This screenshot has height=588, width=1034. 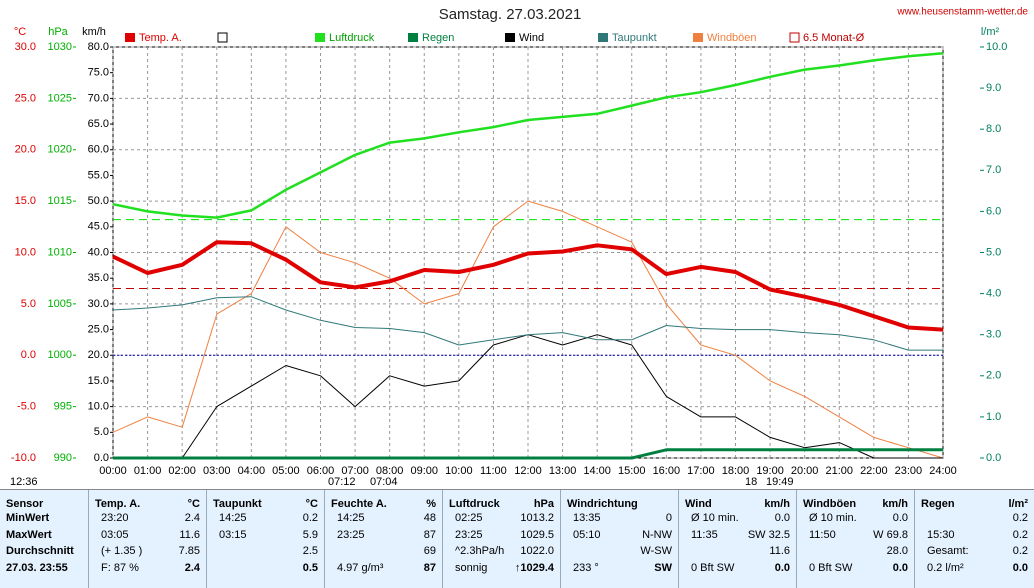 I want to click on x-tick-label: 05:00, so click(x=286, y=471).